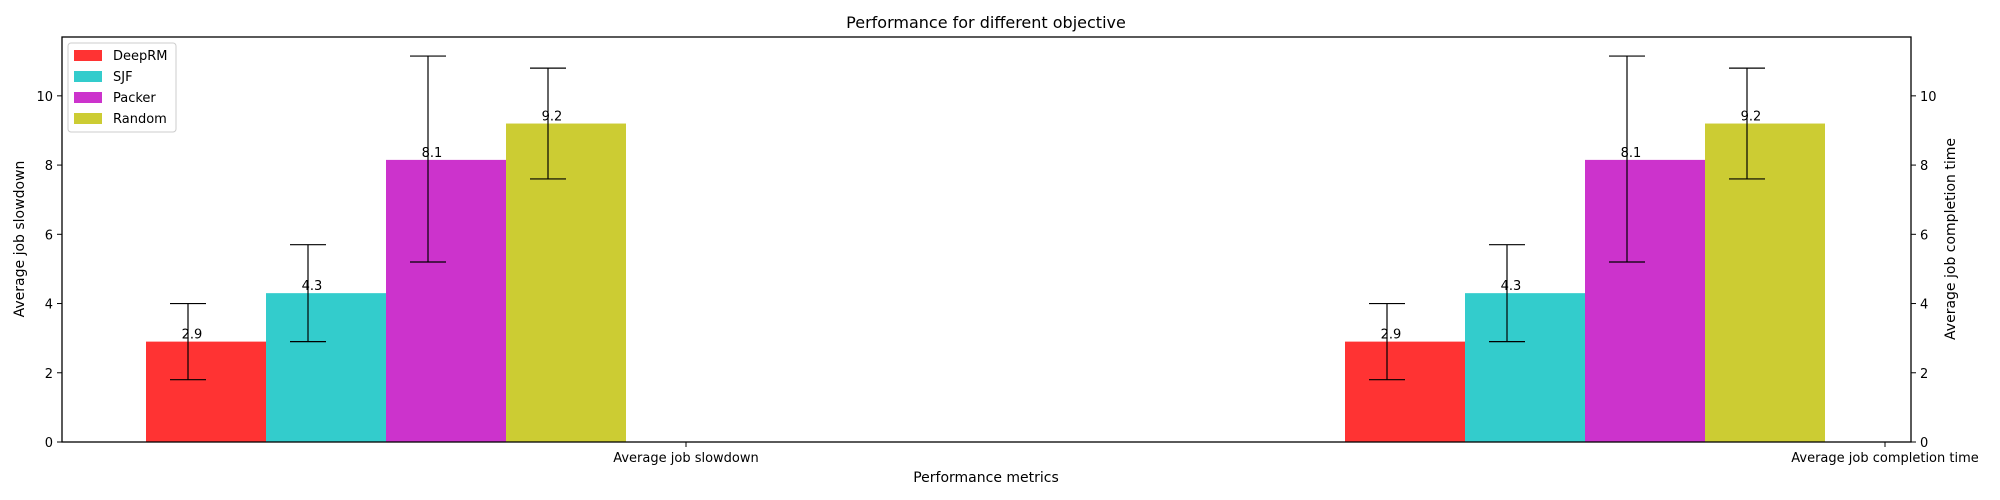 The width and height of the screenshot is (2000, 500). I want to click on legend-swatch-deeprm, so click(88, 55).